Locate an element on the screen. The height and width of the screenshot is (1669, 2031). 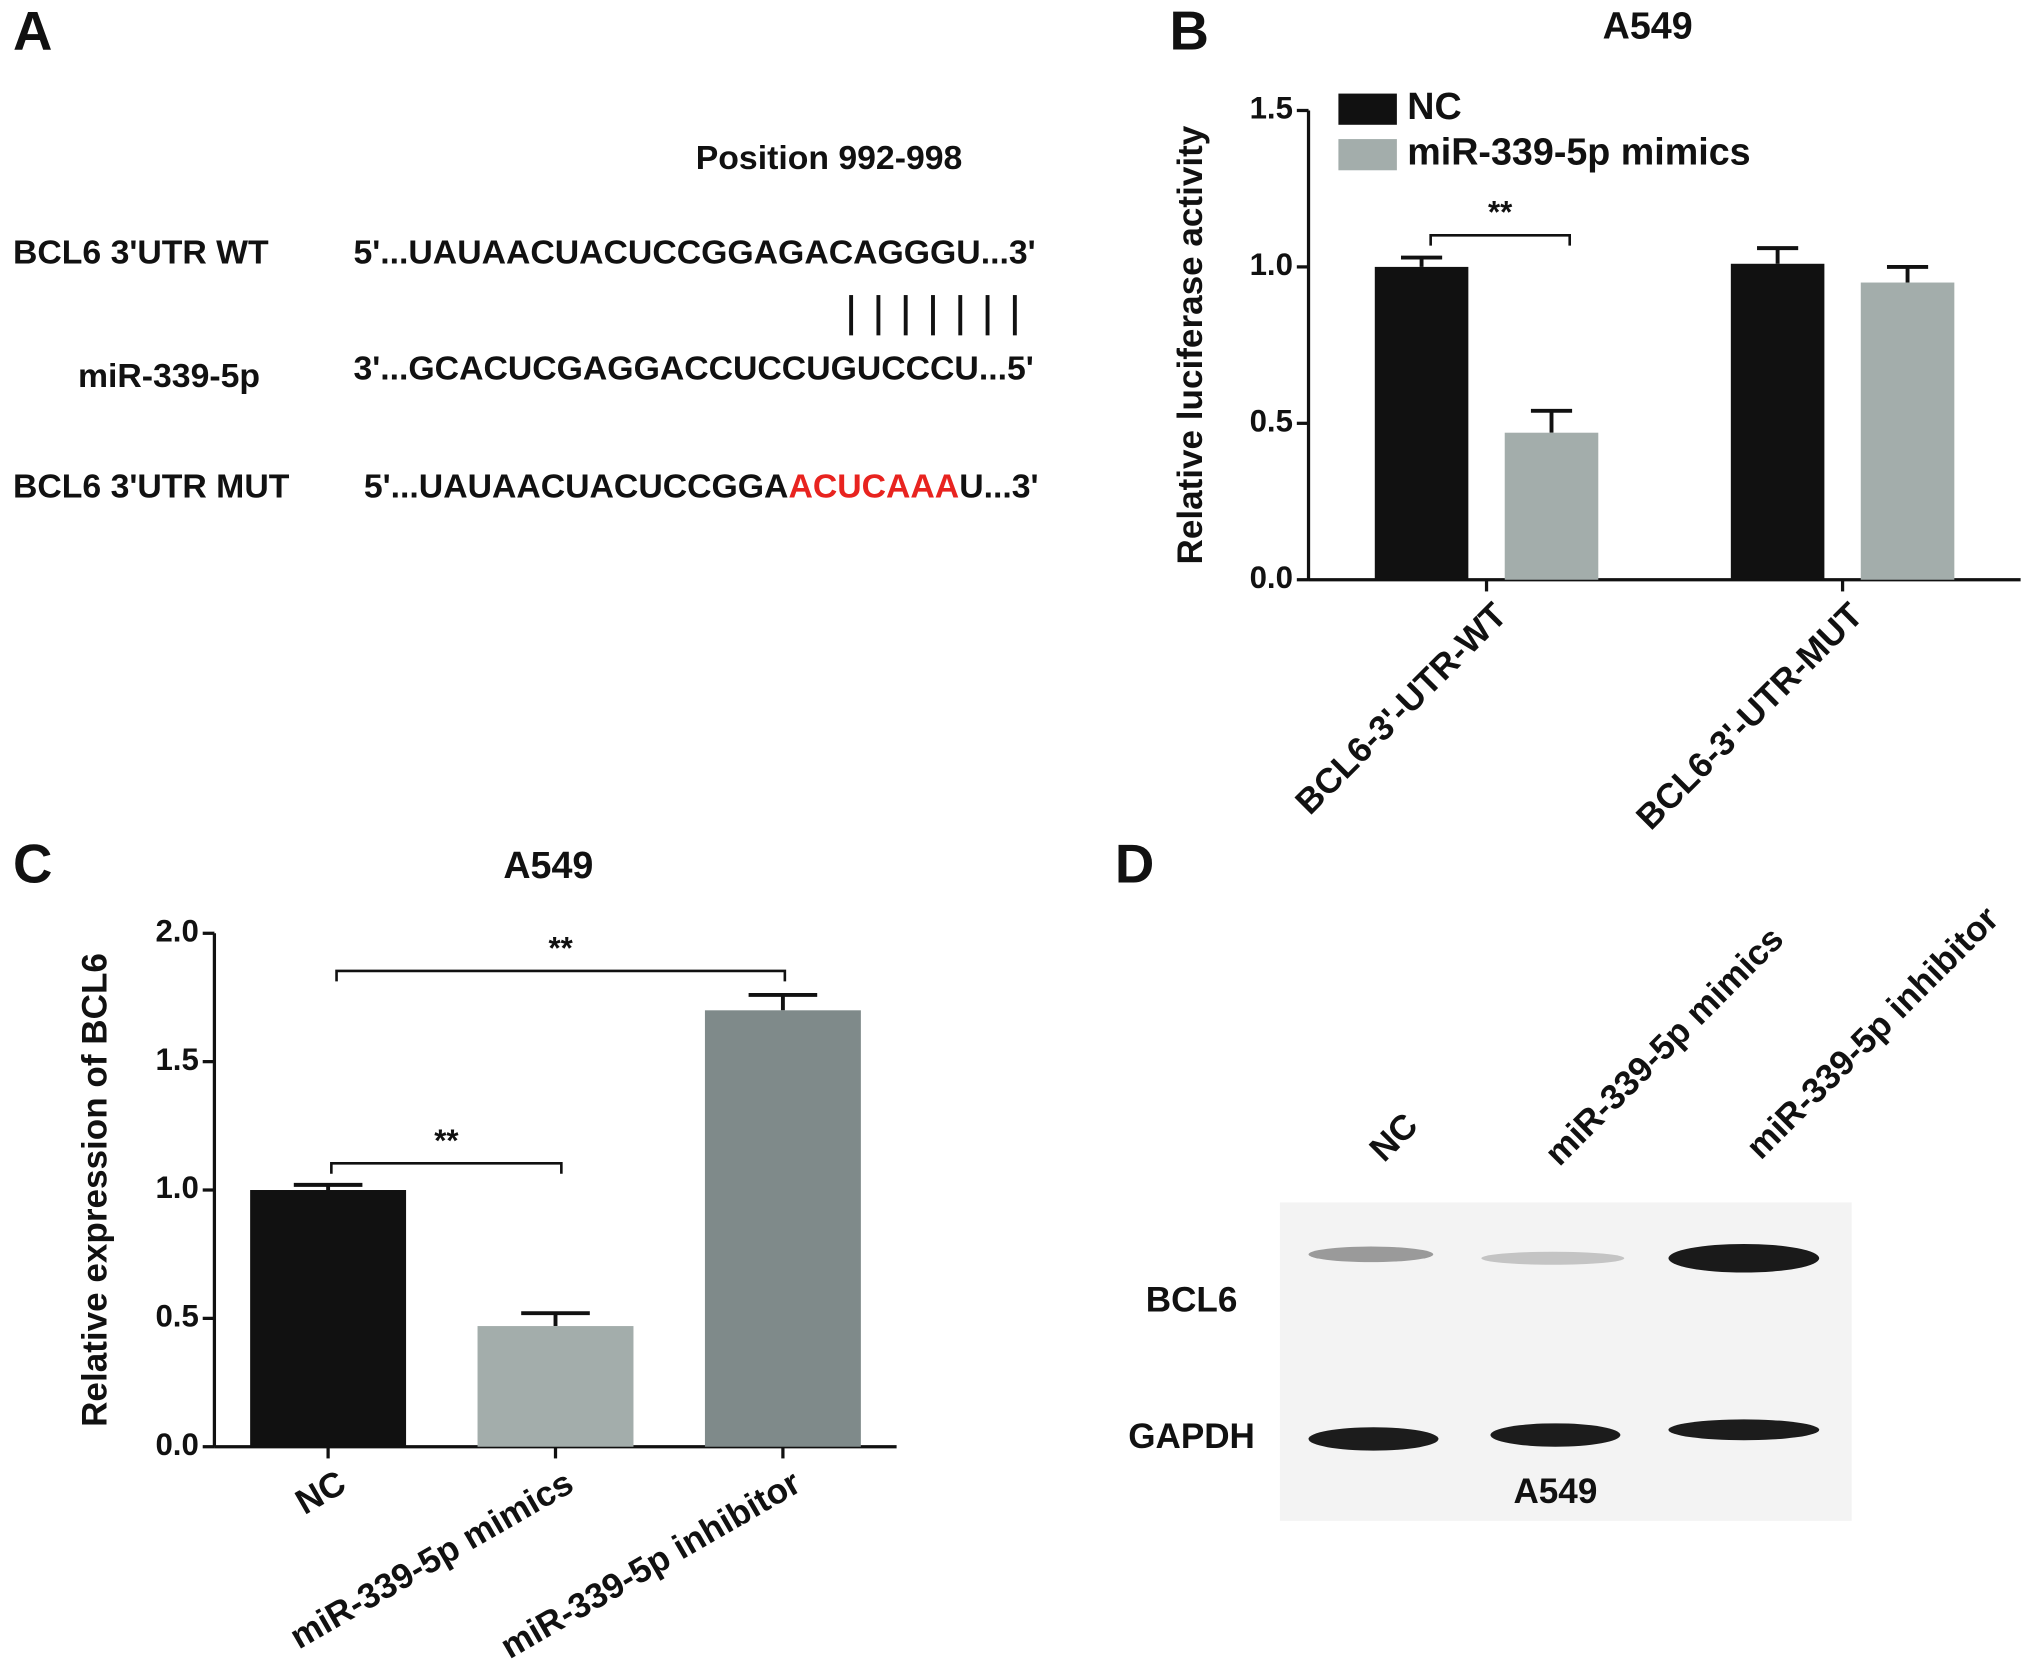
row-label: GAPDH is located at coordinates (1191, 1436).